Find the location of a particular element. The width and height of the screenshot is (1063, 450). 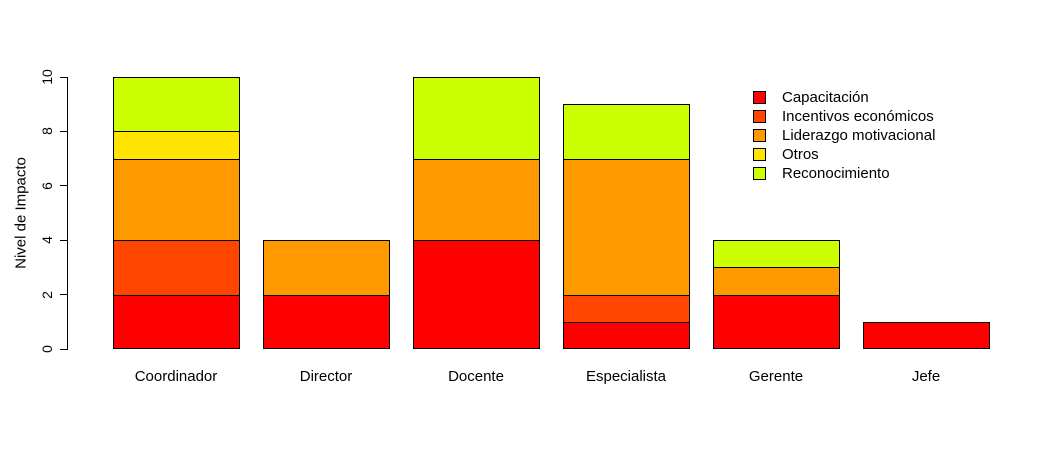

x-axis-label: Jefe is located at coordinates (926, 376).